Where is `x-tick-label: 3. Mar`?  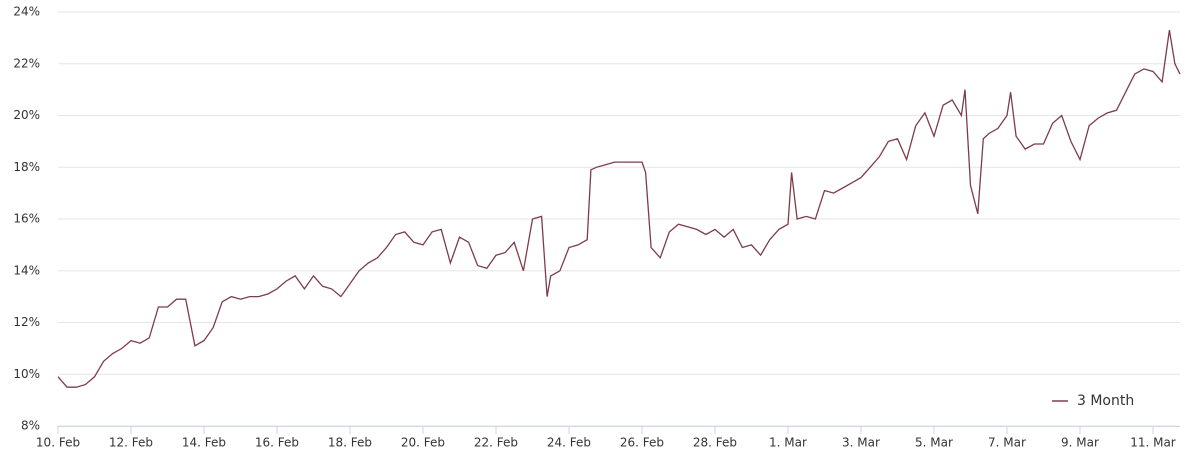
x-tick-label: 3. Mar is located at coordinates (861, 443).